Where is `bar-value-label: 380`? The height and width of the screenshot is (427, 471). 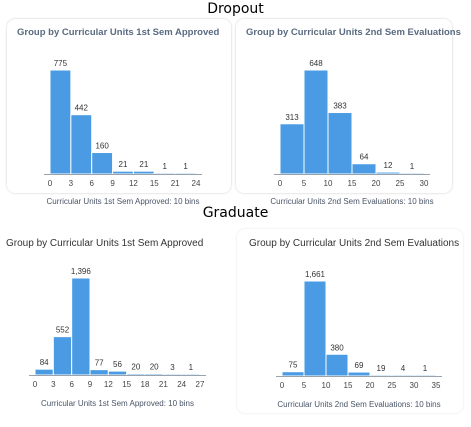 bar-value-label: 380 is located at coordinates (337, 347).